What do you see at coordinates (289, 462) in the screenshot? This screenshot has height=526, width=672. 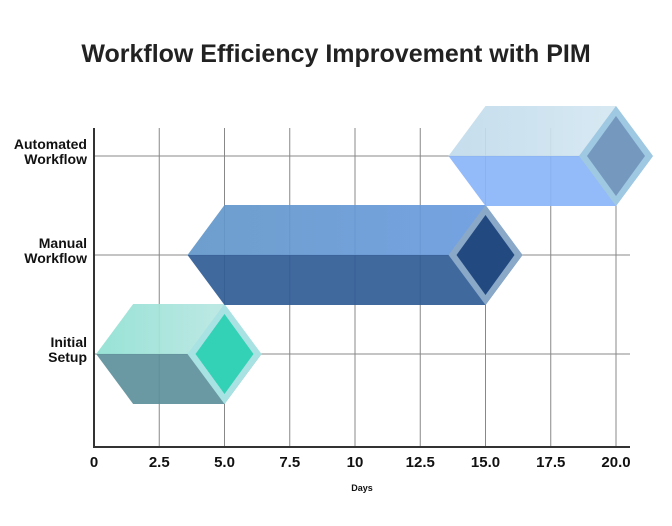 I see `x-tick-label: 7.5` at bounding box center [289, 462].